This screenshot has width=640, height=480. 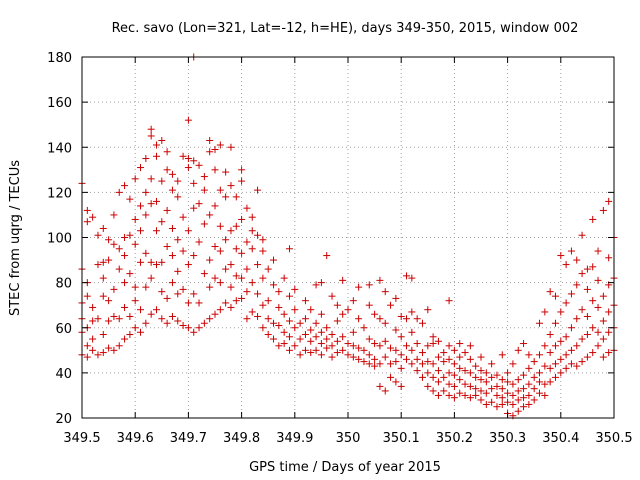 What do you see at coordinates (613, 438) in the screenshot?
I see `x-tick-label: 350.5` at bounding box center [613, 438].